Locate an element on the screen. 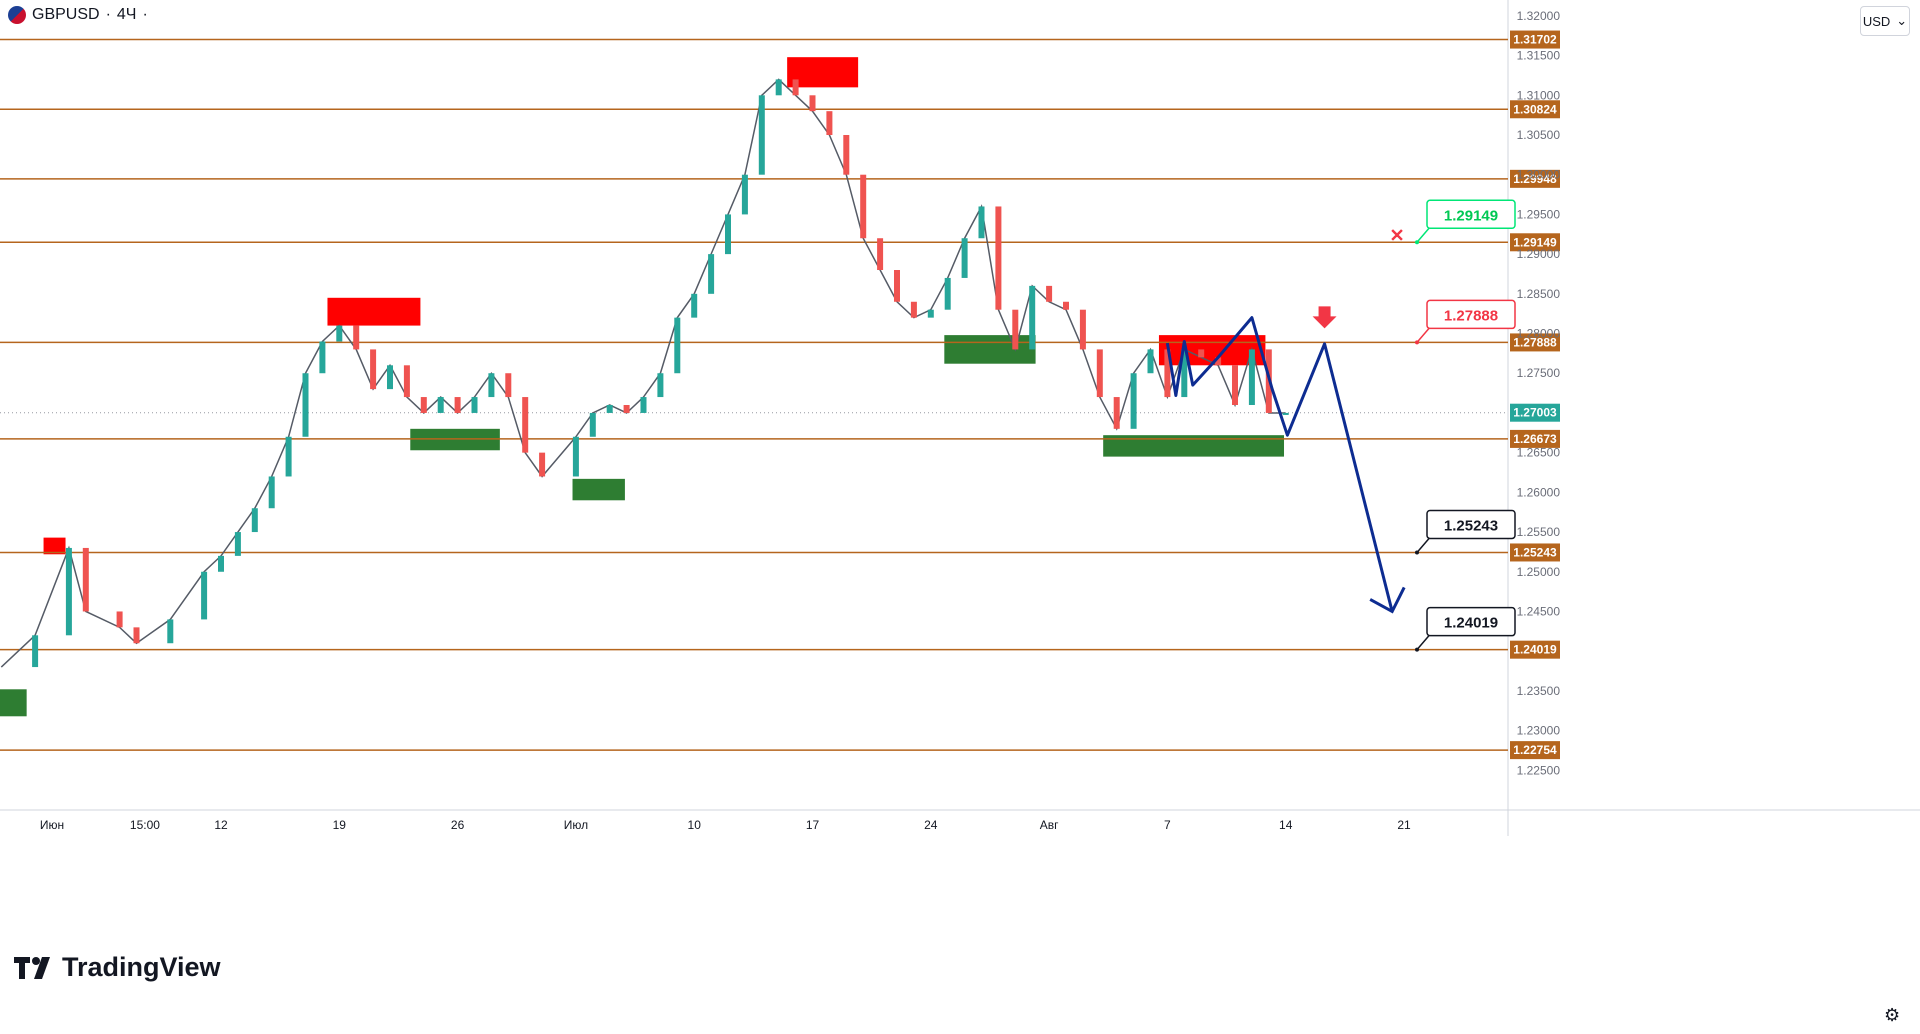 The height and width of the screenshot is (1034, 1920). price-tick-label: 1.28500 is located at coordinates (1539, 294).